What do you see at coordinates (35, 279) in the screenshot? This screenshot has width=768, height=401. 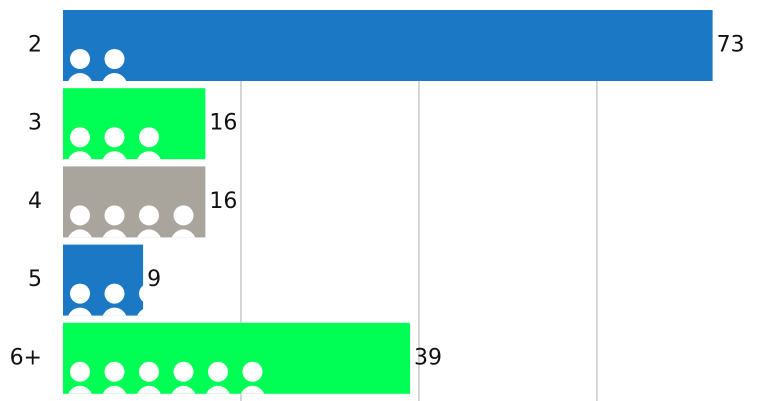 I see `y-tick-label: 5` at bounding box center [35, 279].